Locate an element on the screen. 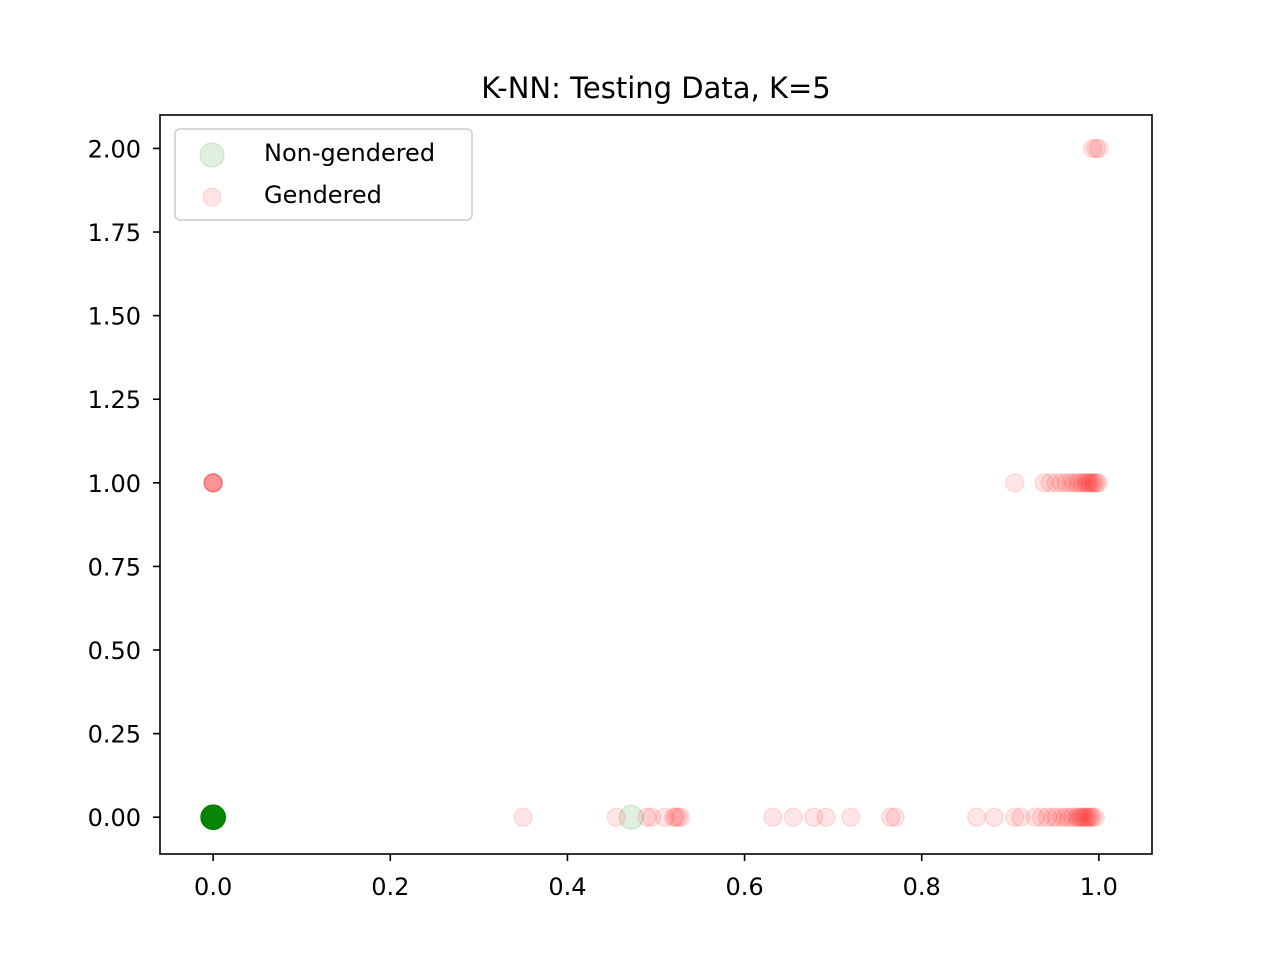 This screenshot has height=960, width=1280. x-tick-label: 0.8 is located at coordinates (922, 887).